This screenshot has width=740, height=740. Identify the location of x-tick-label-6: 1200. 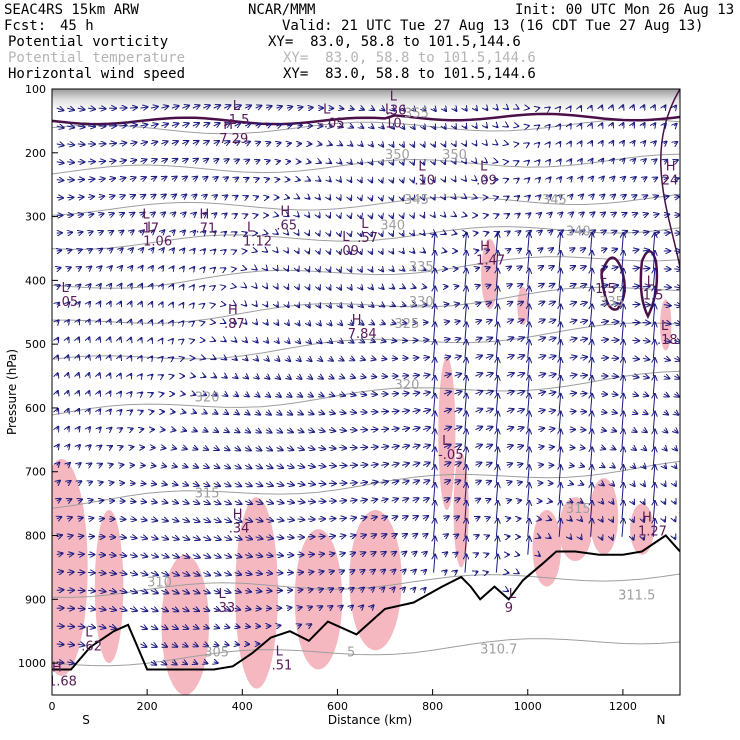
(623, 706).